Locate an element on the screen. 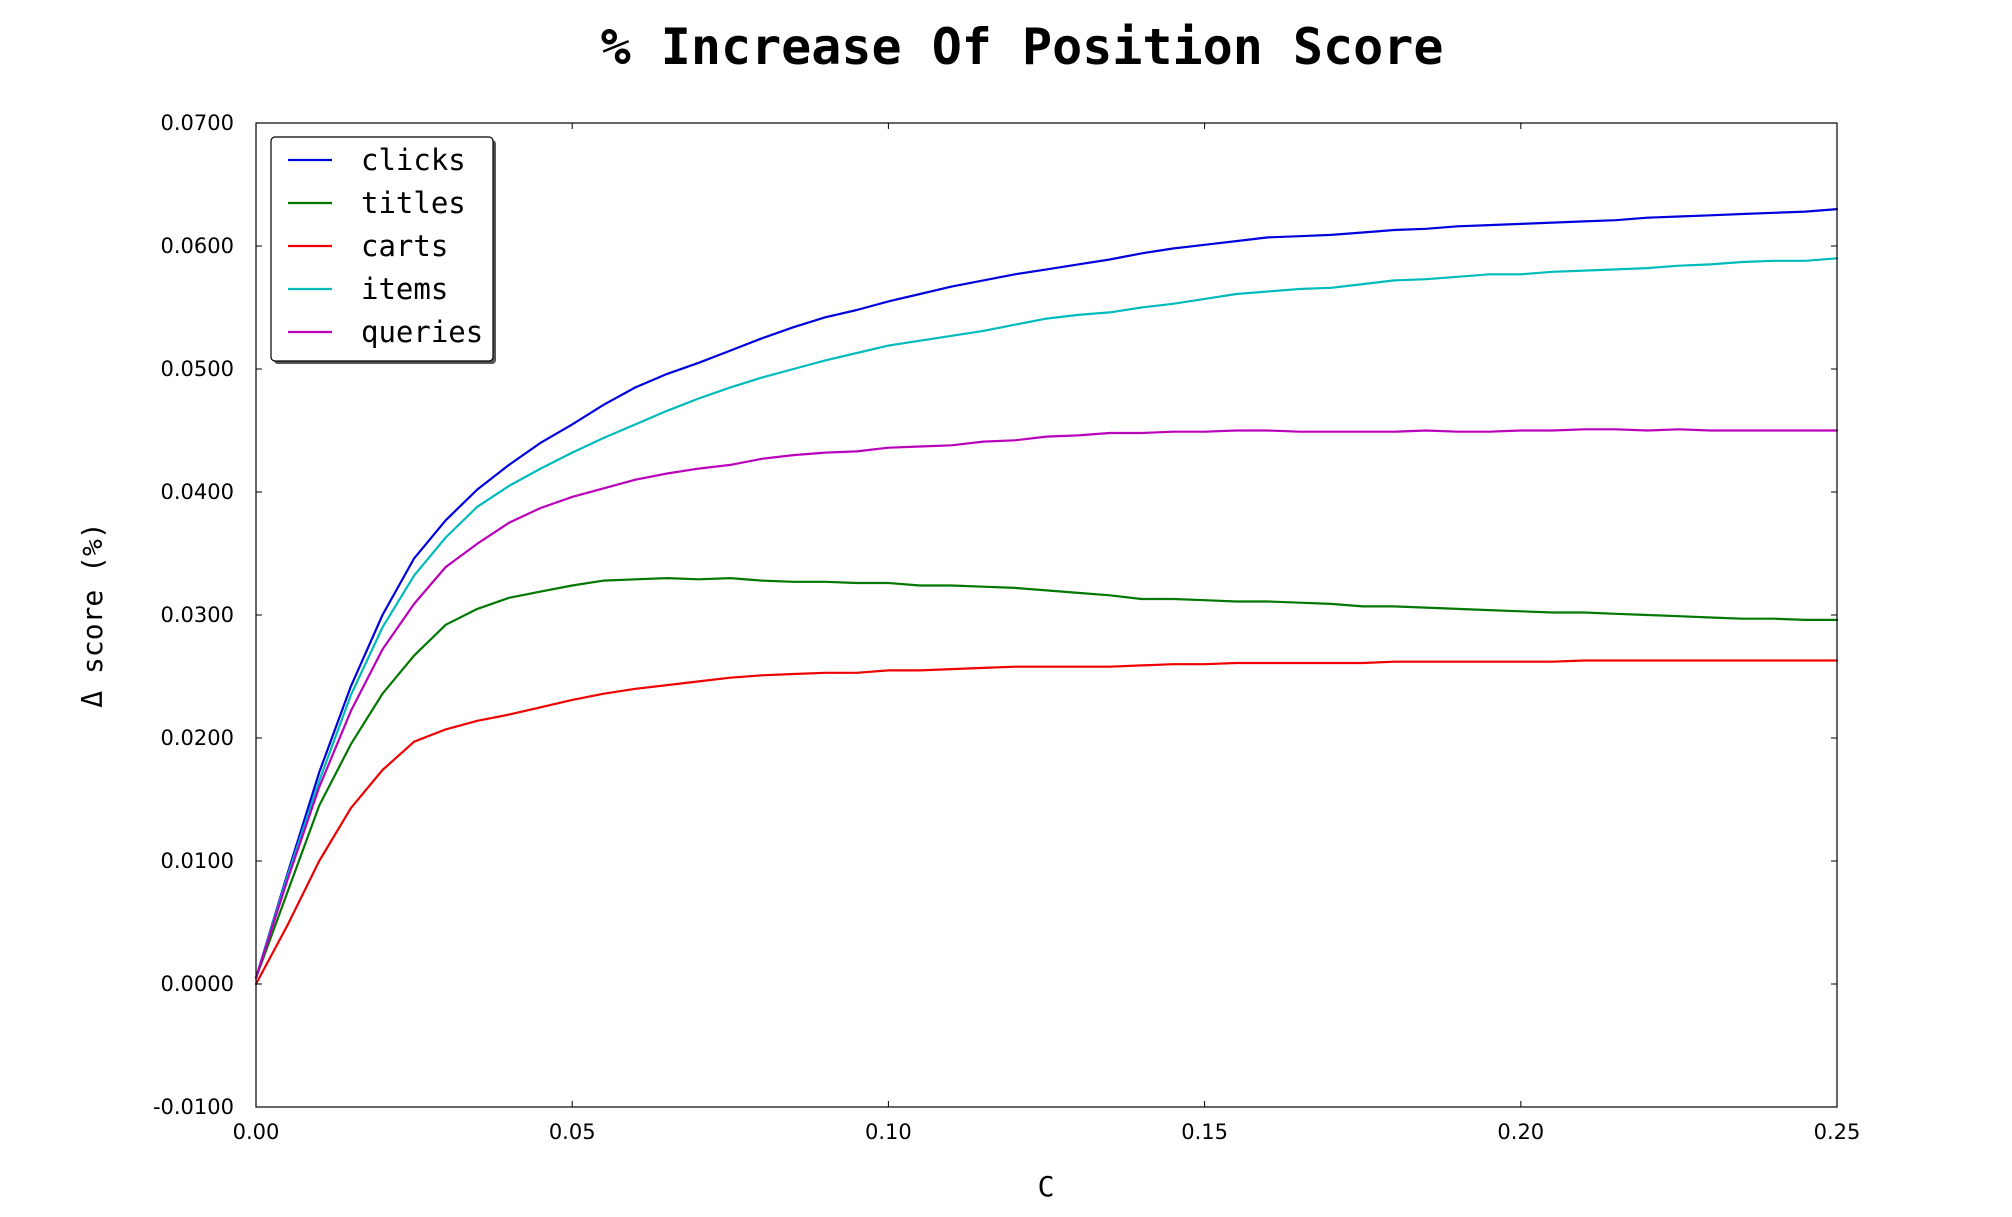  y-tick-label: 0.0700 is located at coordinates (197, 123).